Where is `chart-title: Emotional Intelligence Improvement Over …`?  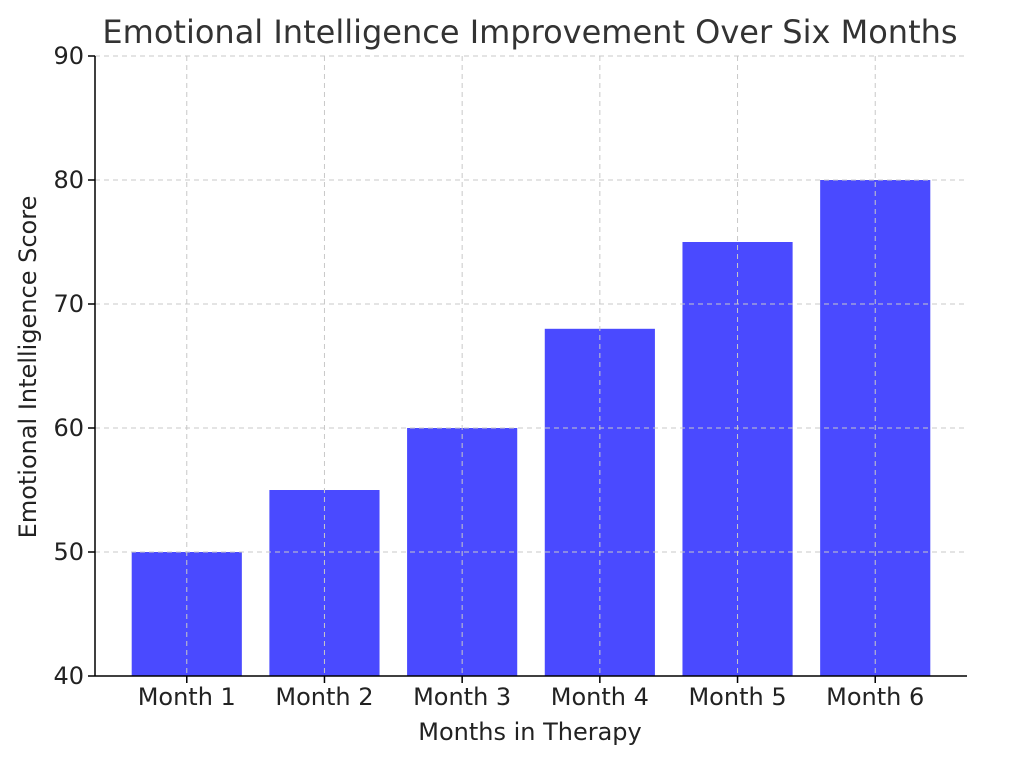 chart-title: Emotional Intelligence Improvement Over … is located at coordinates (529, 32).